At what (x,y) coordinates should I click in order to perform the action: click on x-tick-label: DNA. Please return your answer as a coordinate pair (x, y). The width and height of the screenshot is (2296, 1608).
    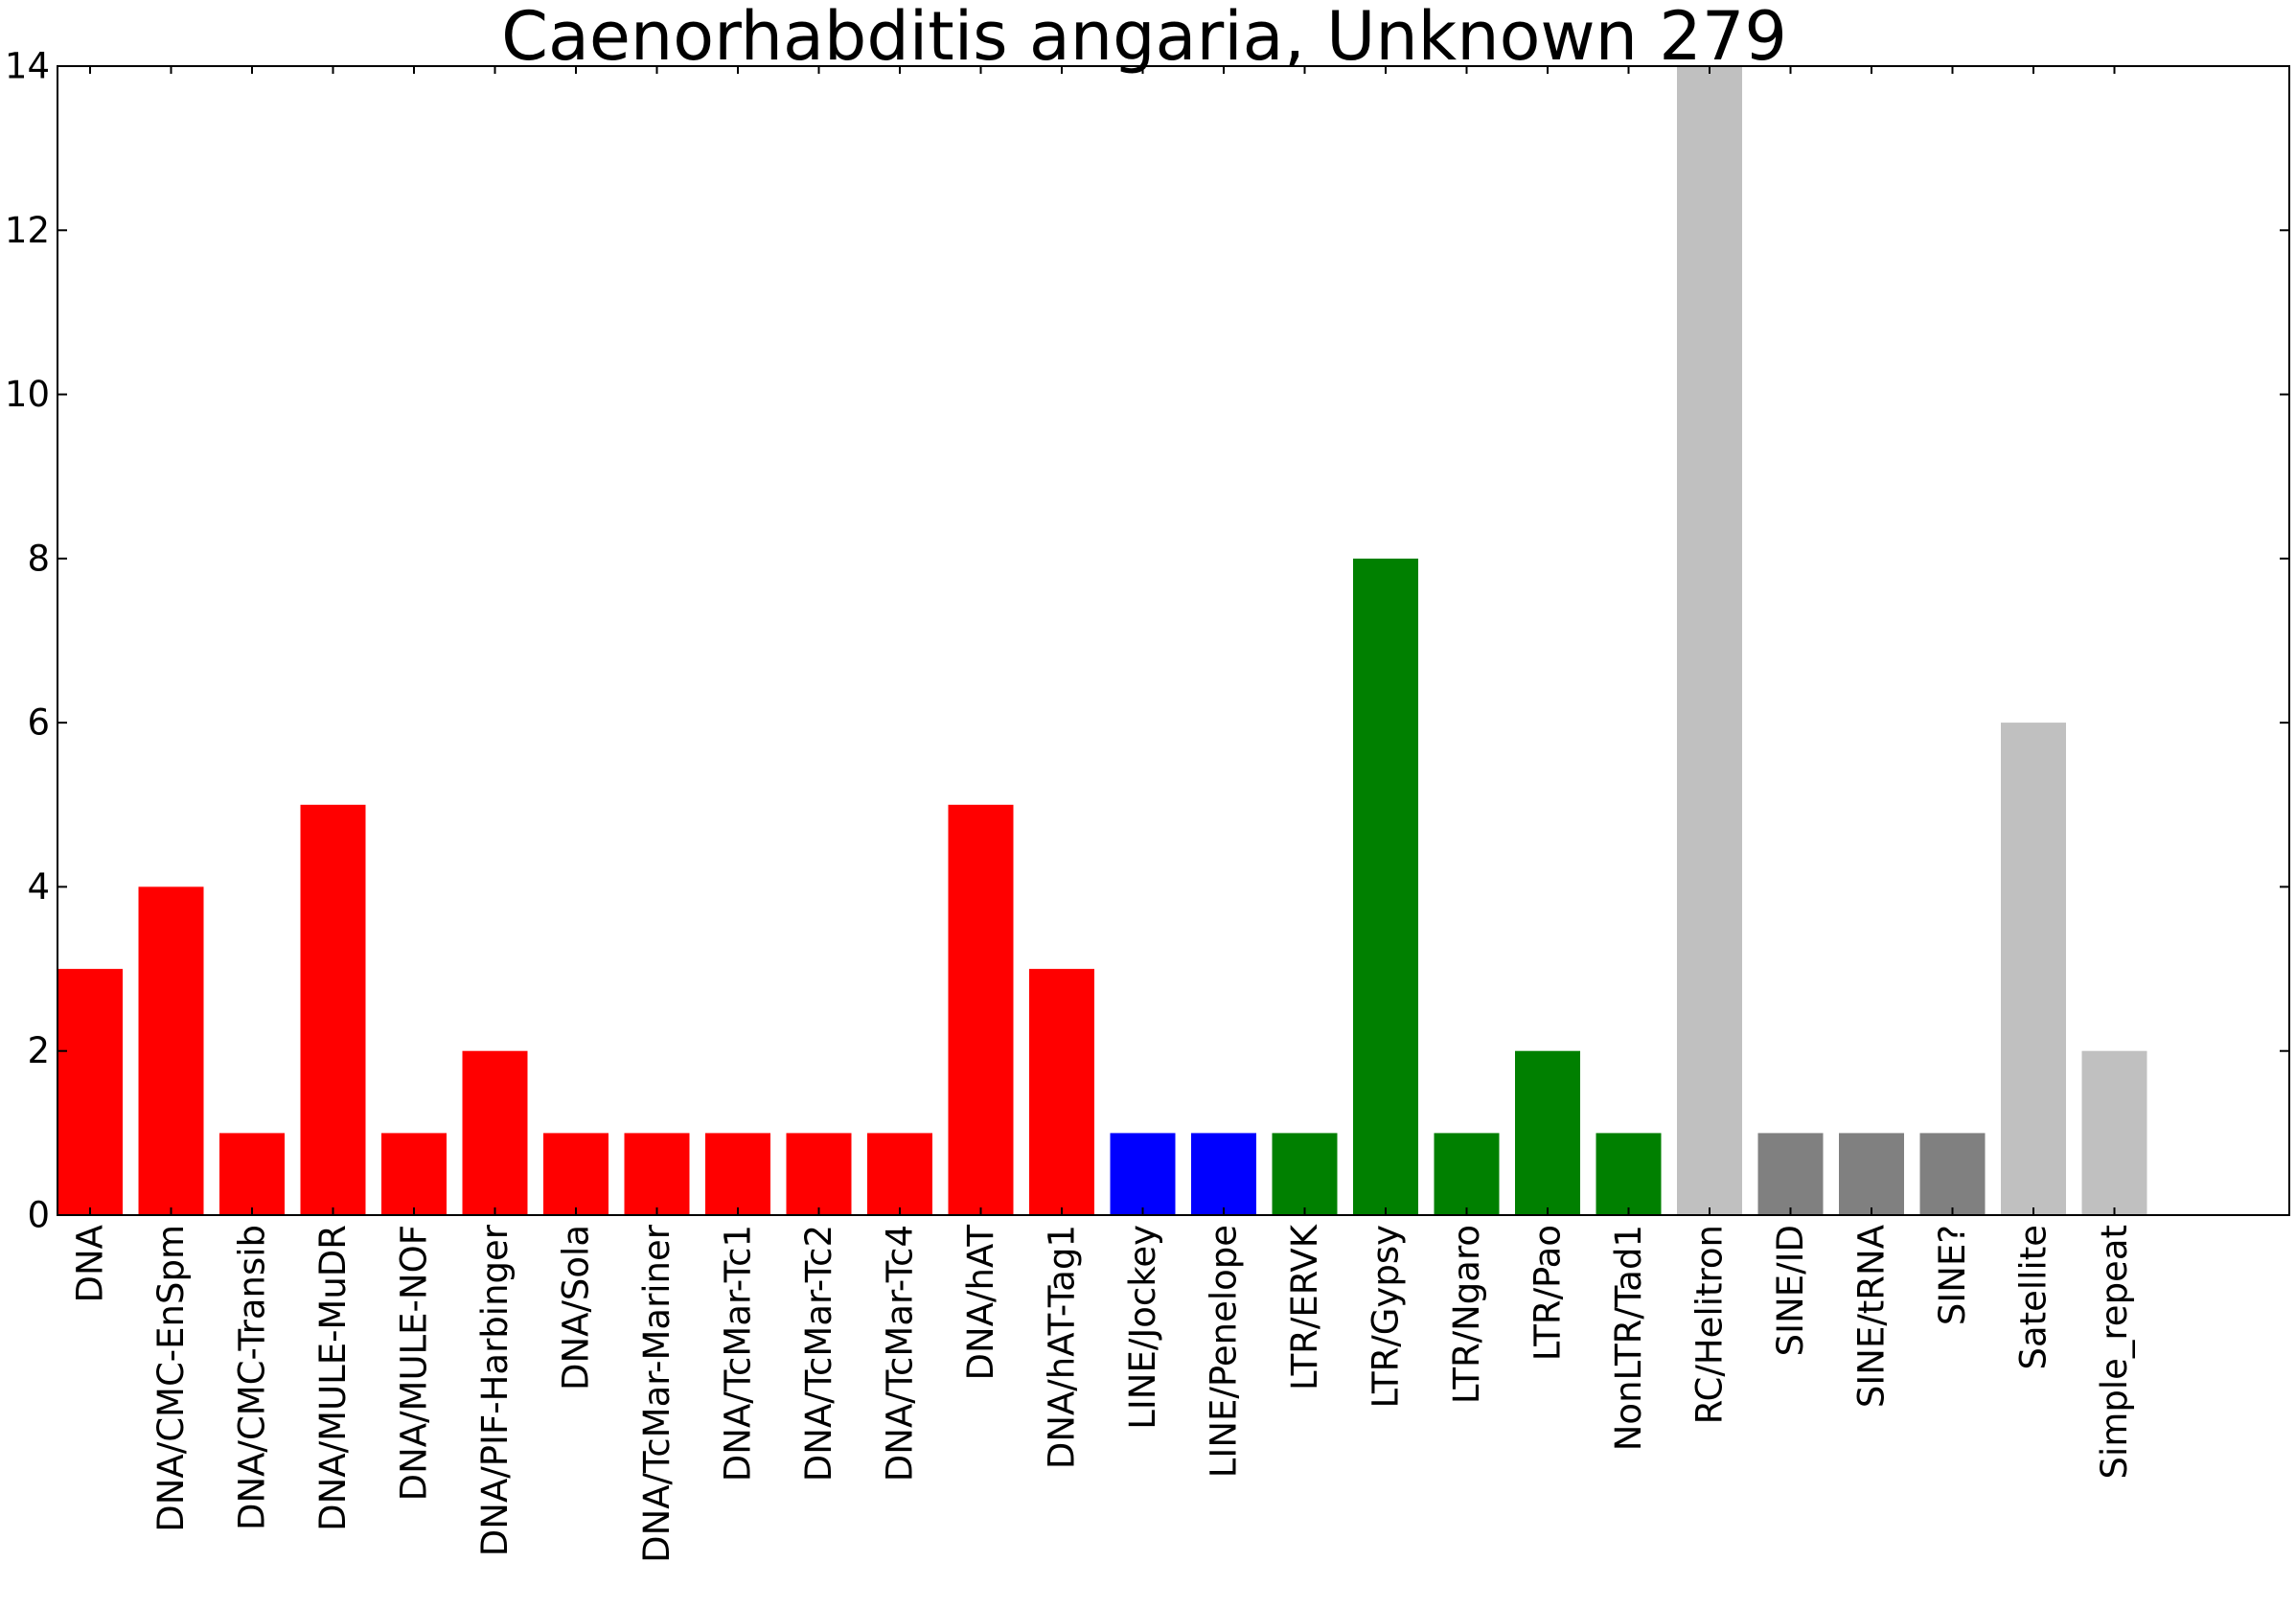
    Looking at the image, I should click on (90, 1264).